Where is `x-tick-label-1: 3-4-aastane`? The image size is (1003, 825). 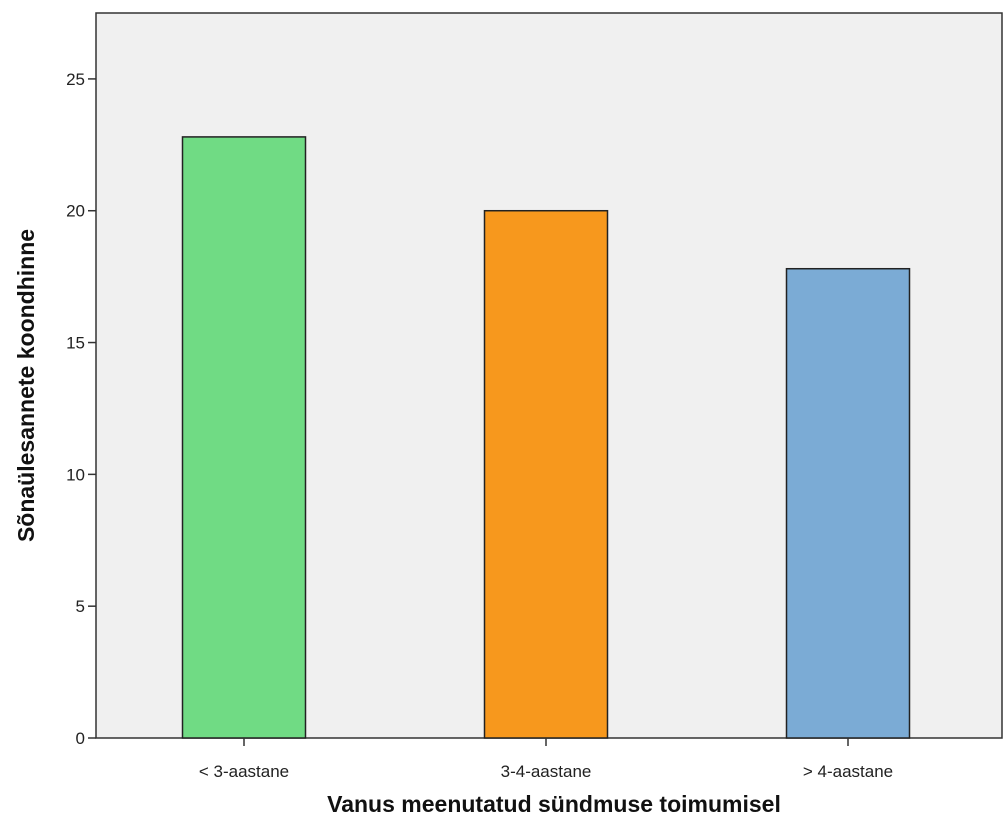
x-tick-label-1: 3-4-aastane is located at coordinates (546, 771).